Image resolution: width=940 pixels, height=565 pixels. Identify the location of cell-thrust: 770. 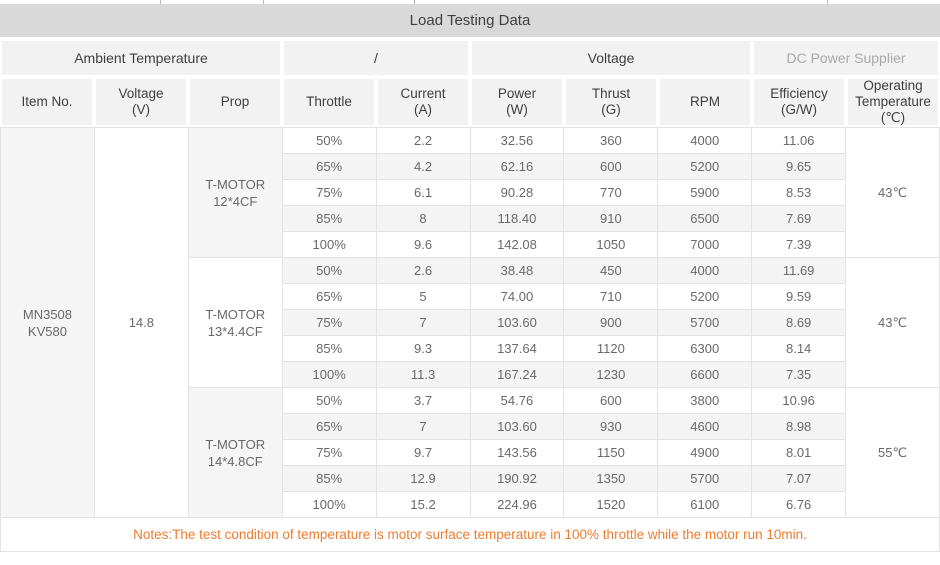
(611, 193).